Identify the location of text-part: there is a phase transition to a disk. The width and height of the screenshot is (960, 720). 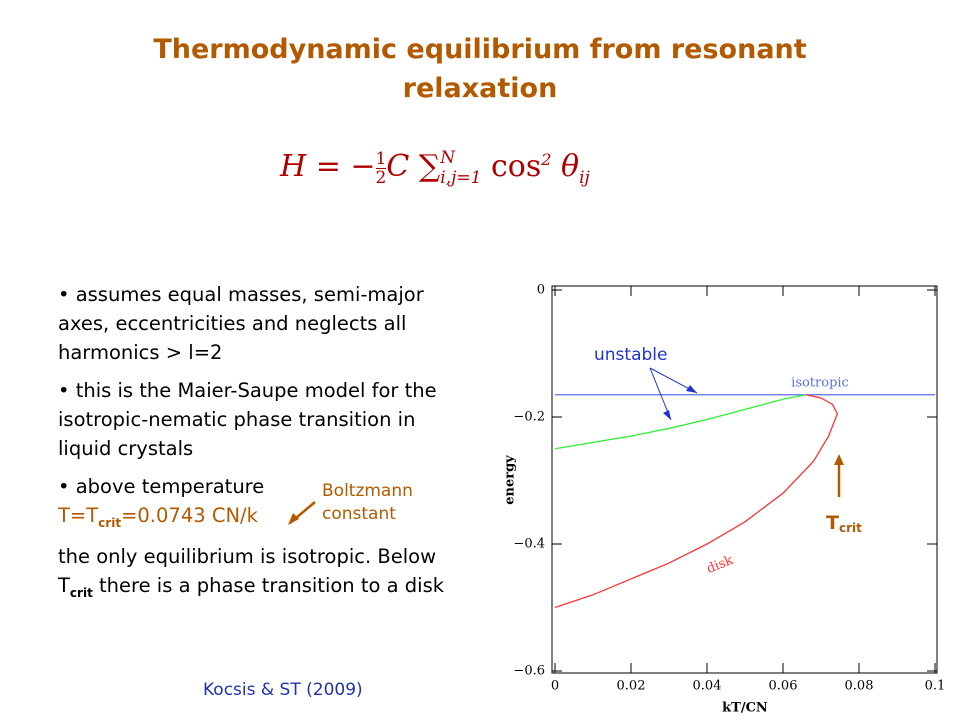
(268, 585).